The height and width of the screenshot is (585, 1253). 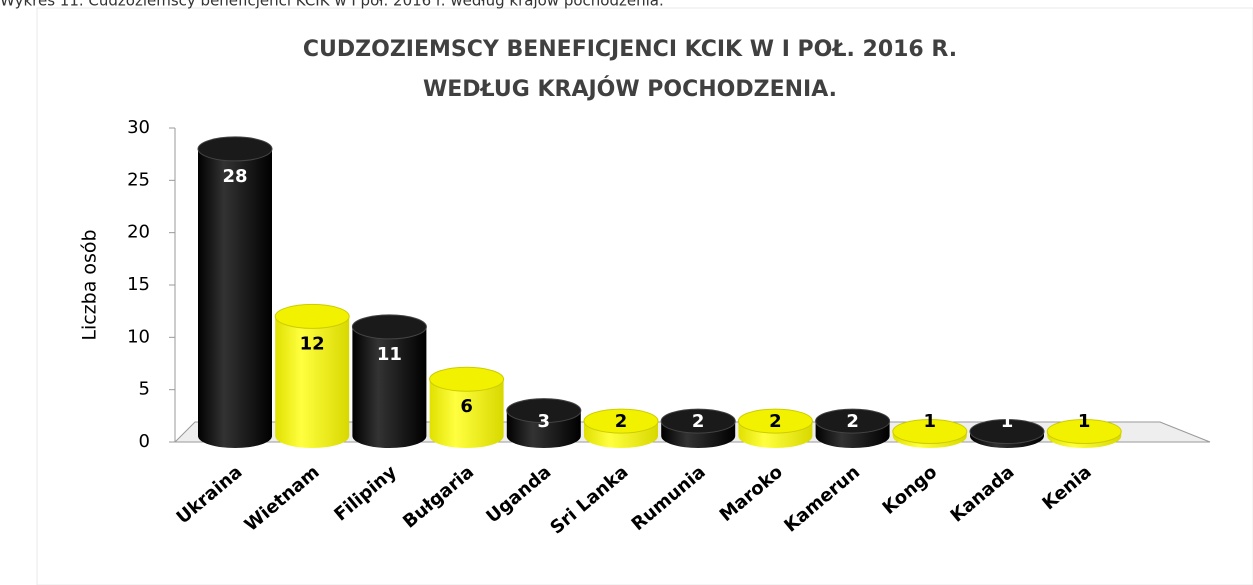 What do you see at coordinates (138, 179) in the screenshot?
I see `y-tick-label: 25` at bounding box center [138, 179].